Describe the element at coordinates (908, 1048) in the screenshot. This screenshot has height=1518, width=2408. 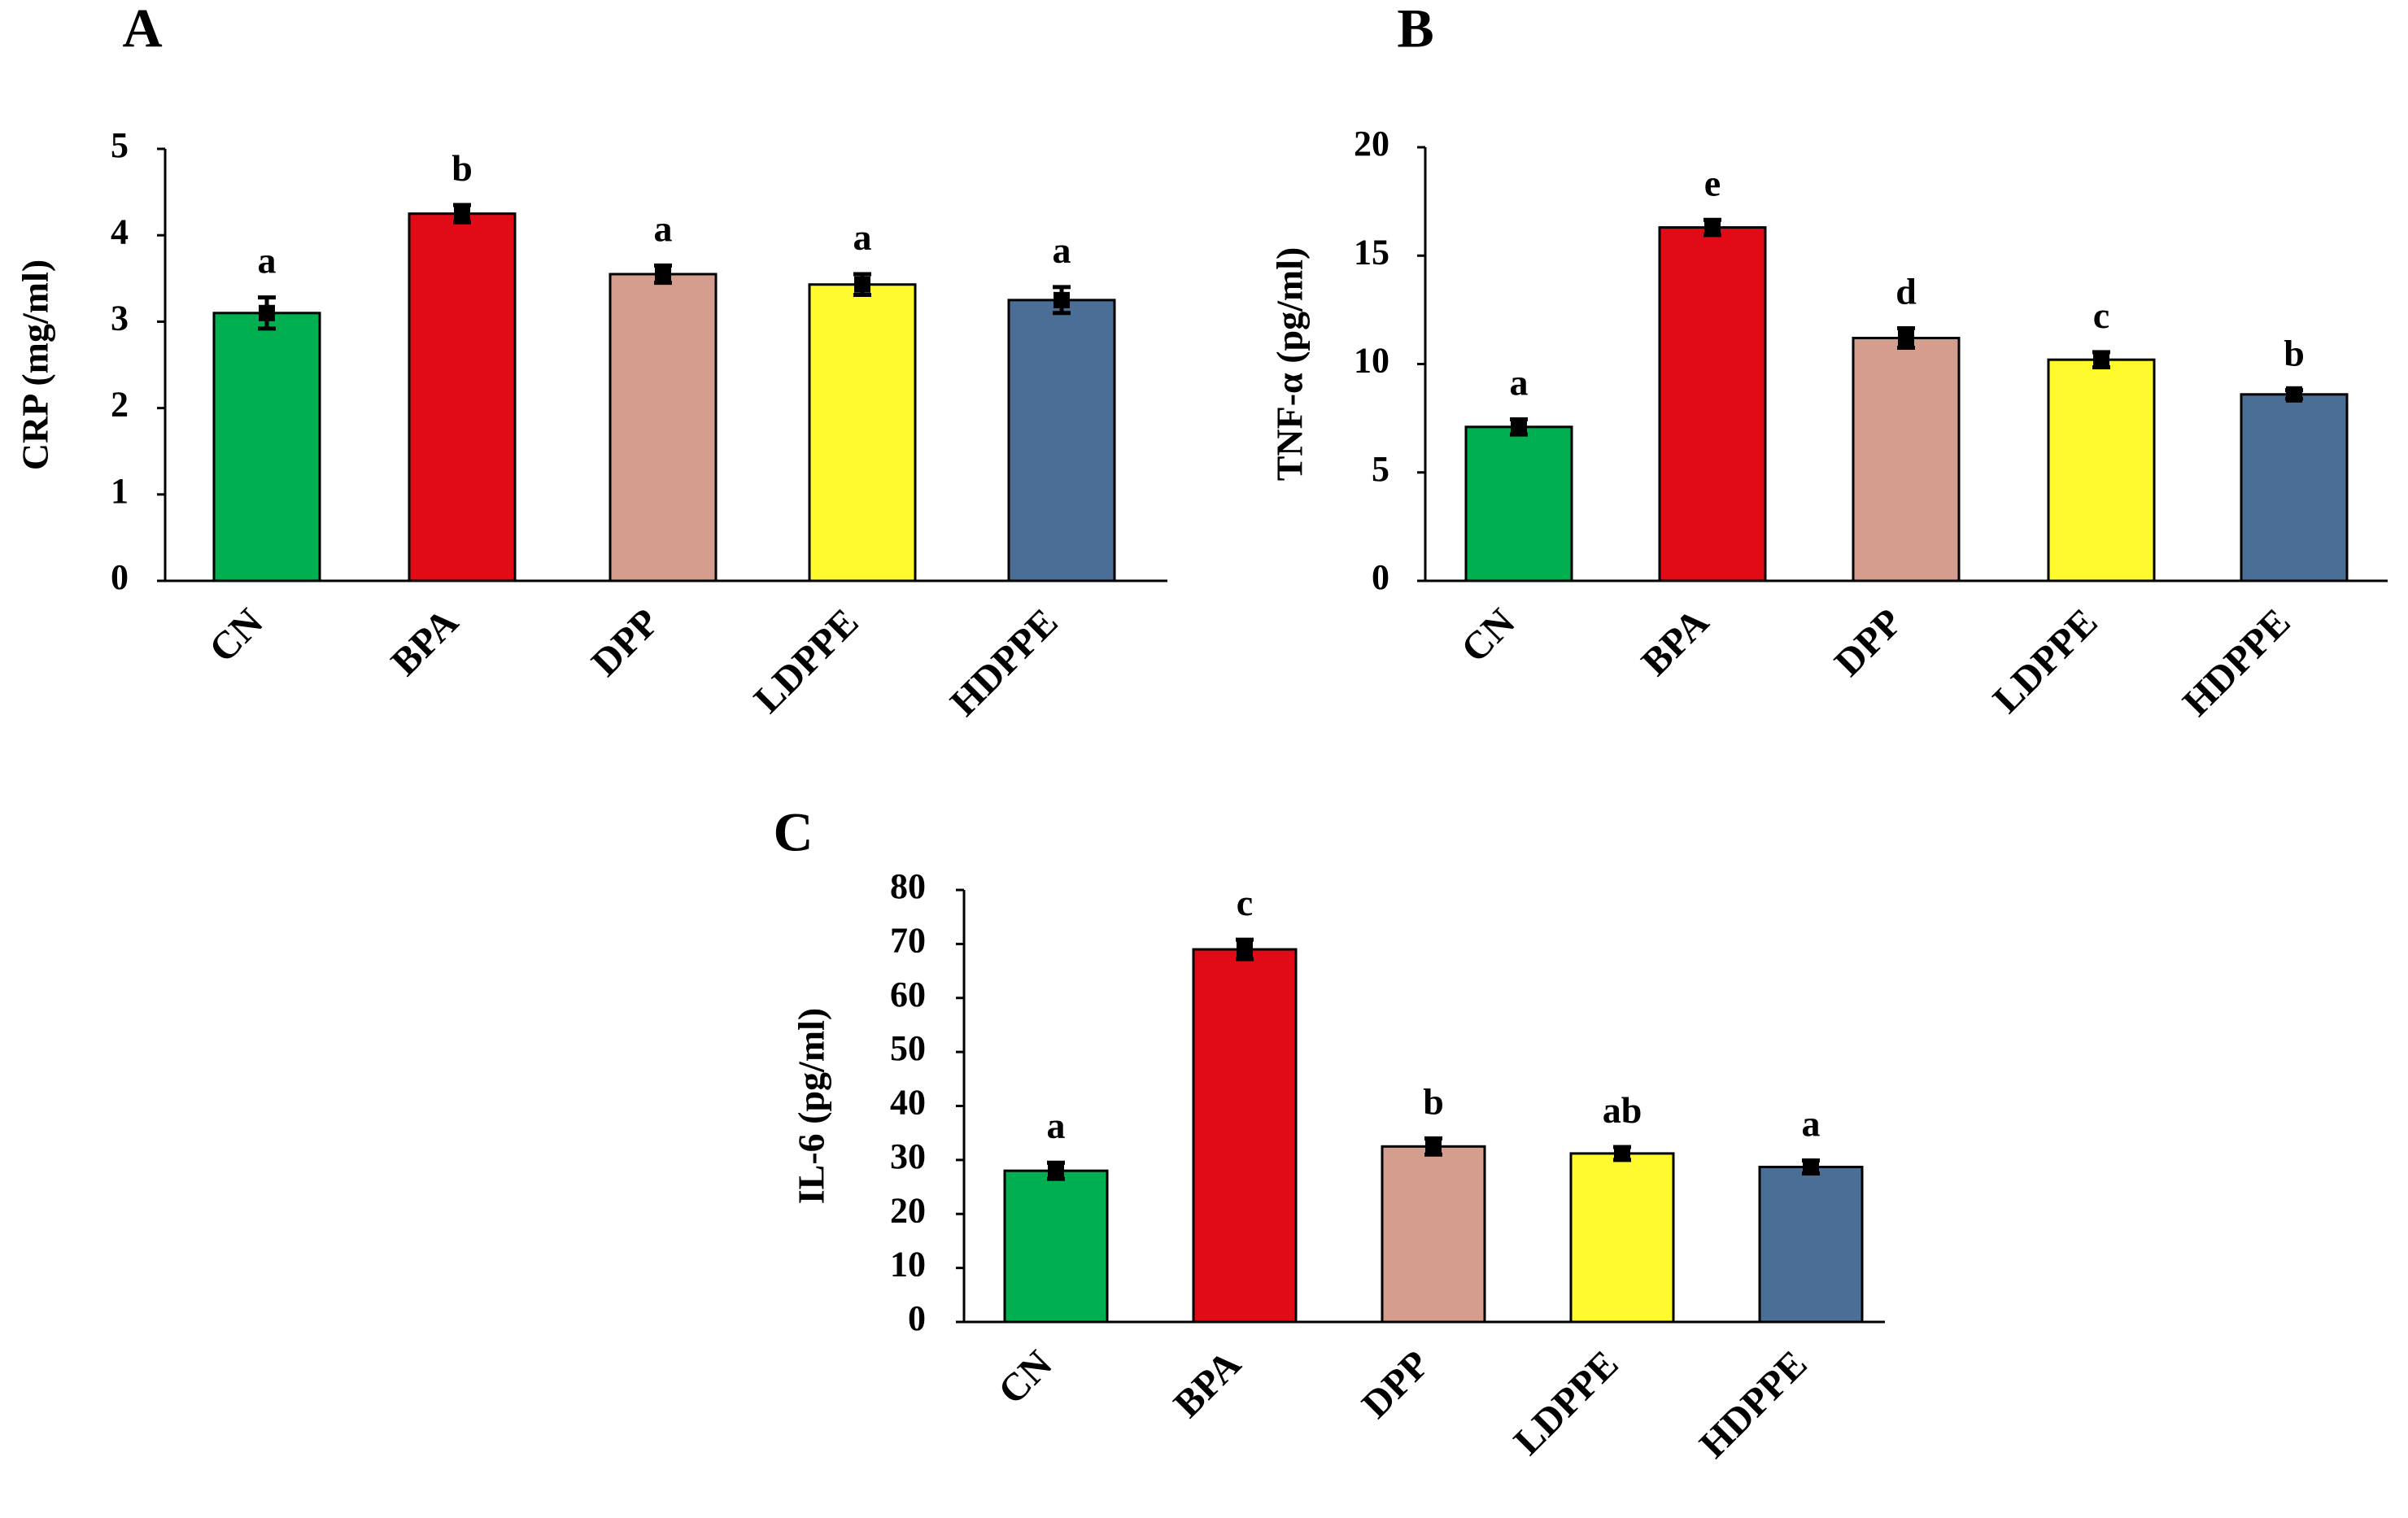
I see `y-tick-label: 50` at that location.